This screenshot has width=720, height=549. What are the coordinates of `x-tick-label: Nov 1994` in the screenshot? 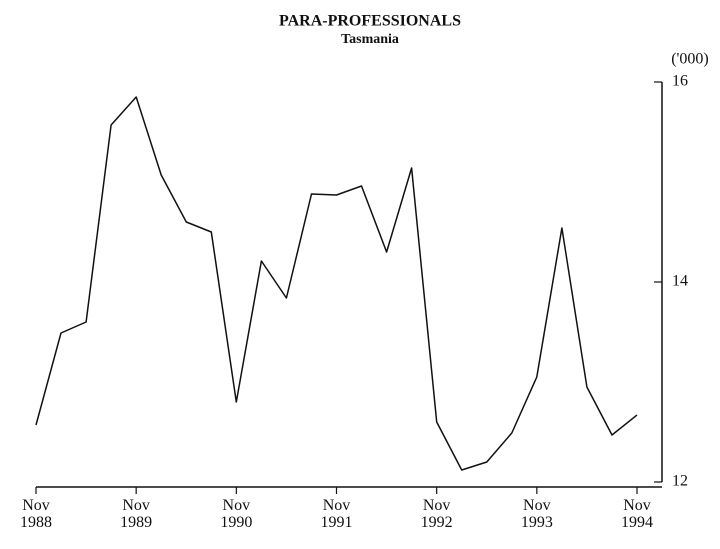 It's located at (637, 514).